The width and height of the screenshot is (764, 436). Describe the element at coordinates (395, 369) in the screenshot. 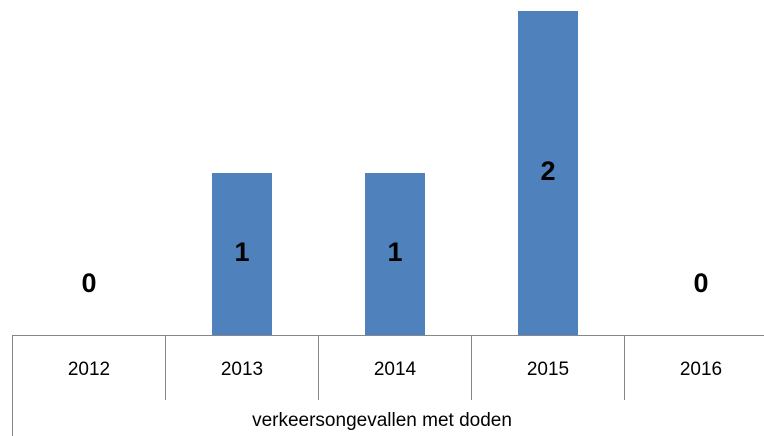

I see `x-tick-label: 2014` at that location.